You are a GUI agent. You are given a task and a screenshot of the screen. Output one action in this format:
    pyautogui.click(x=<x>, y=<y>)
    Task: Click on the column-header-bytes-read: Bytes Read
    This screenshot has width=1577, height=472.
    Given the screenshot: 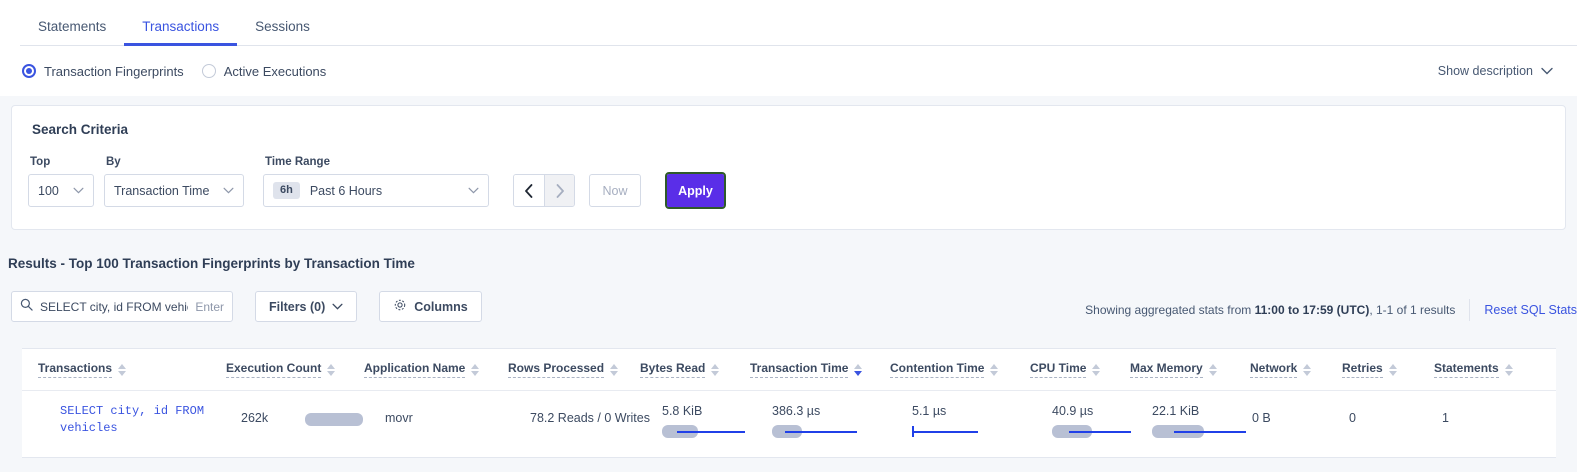 What is the action you would take?
    pyautogui.click(x=680, y=369)
    